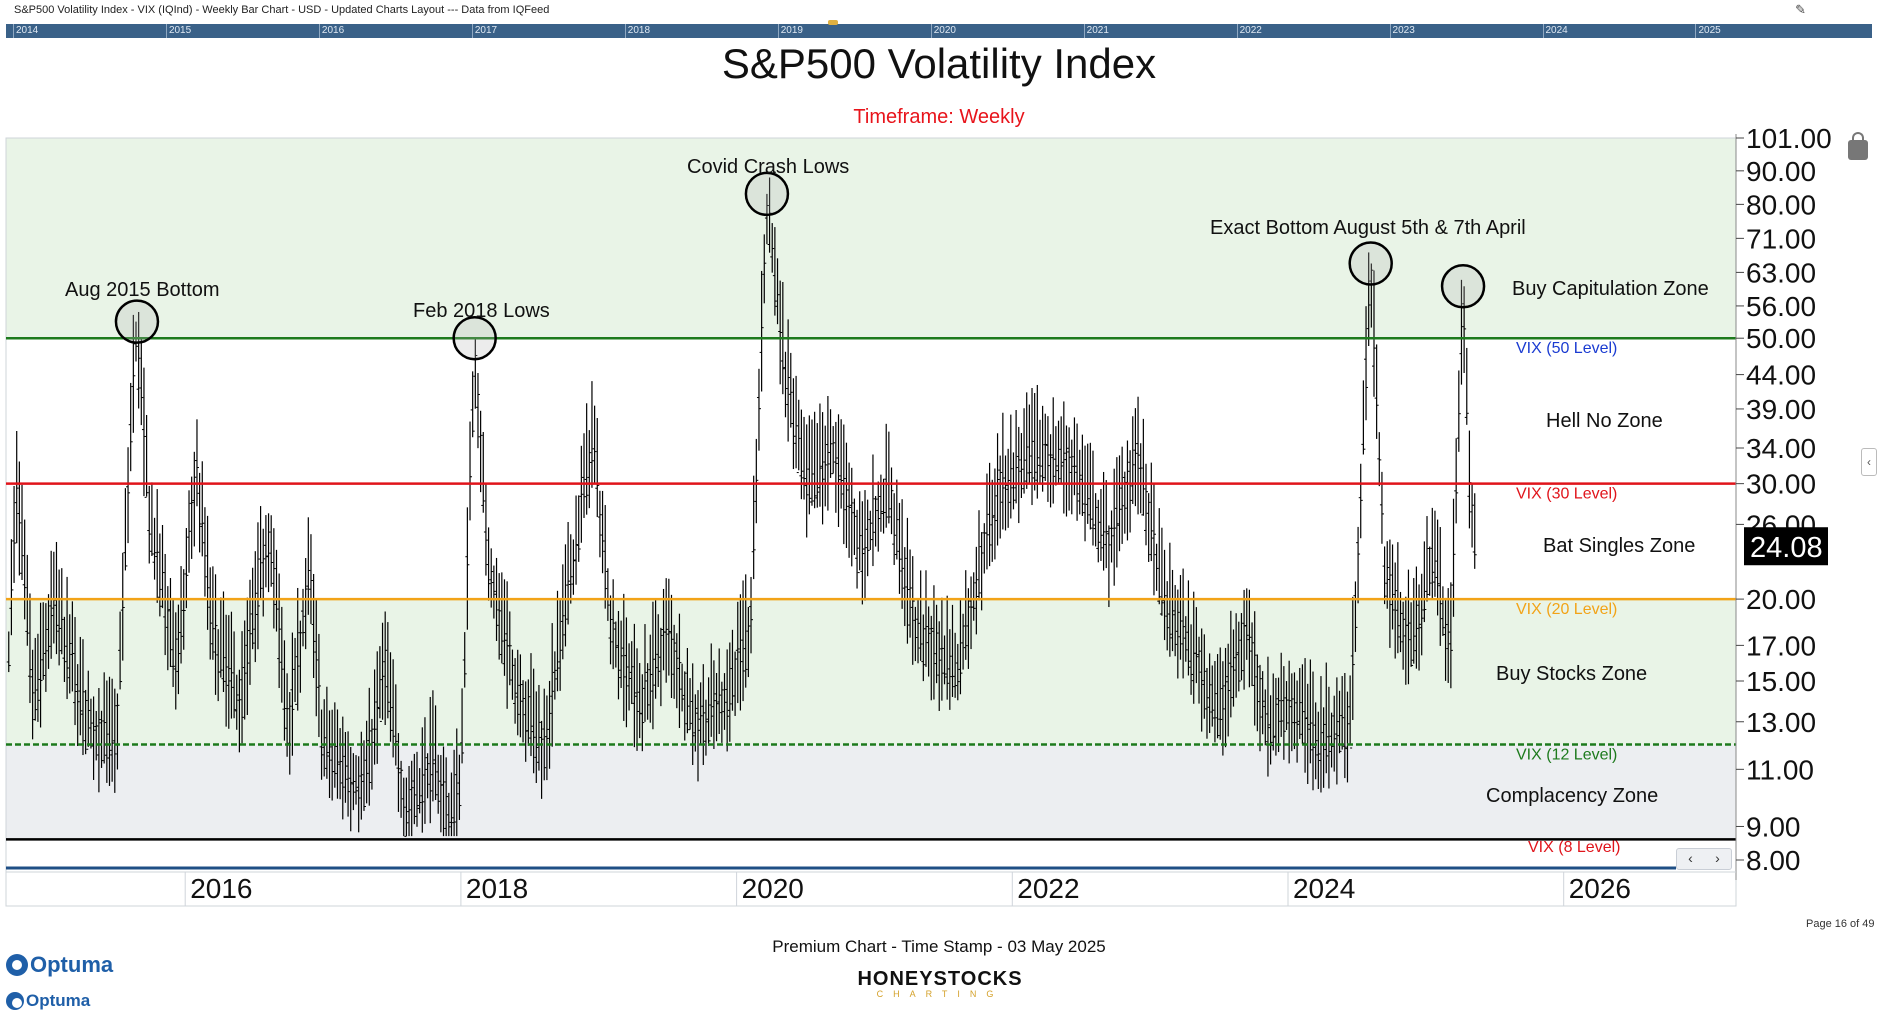  Describe the element at coordinates (1869, 462) in the screenshot. I see `collapse-panel-icon: ‹` at that location.